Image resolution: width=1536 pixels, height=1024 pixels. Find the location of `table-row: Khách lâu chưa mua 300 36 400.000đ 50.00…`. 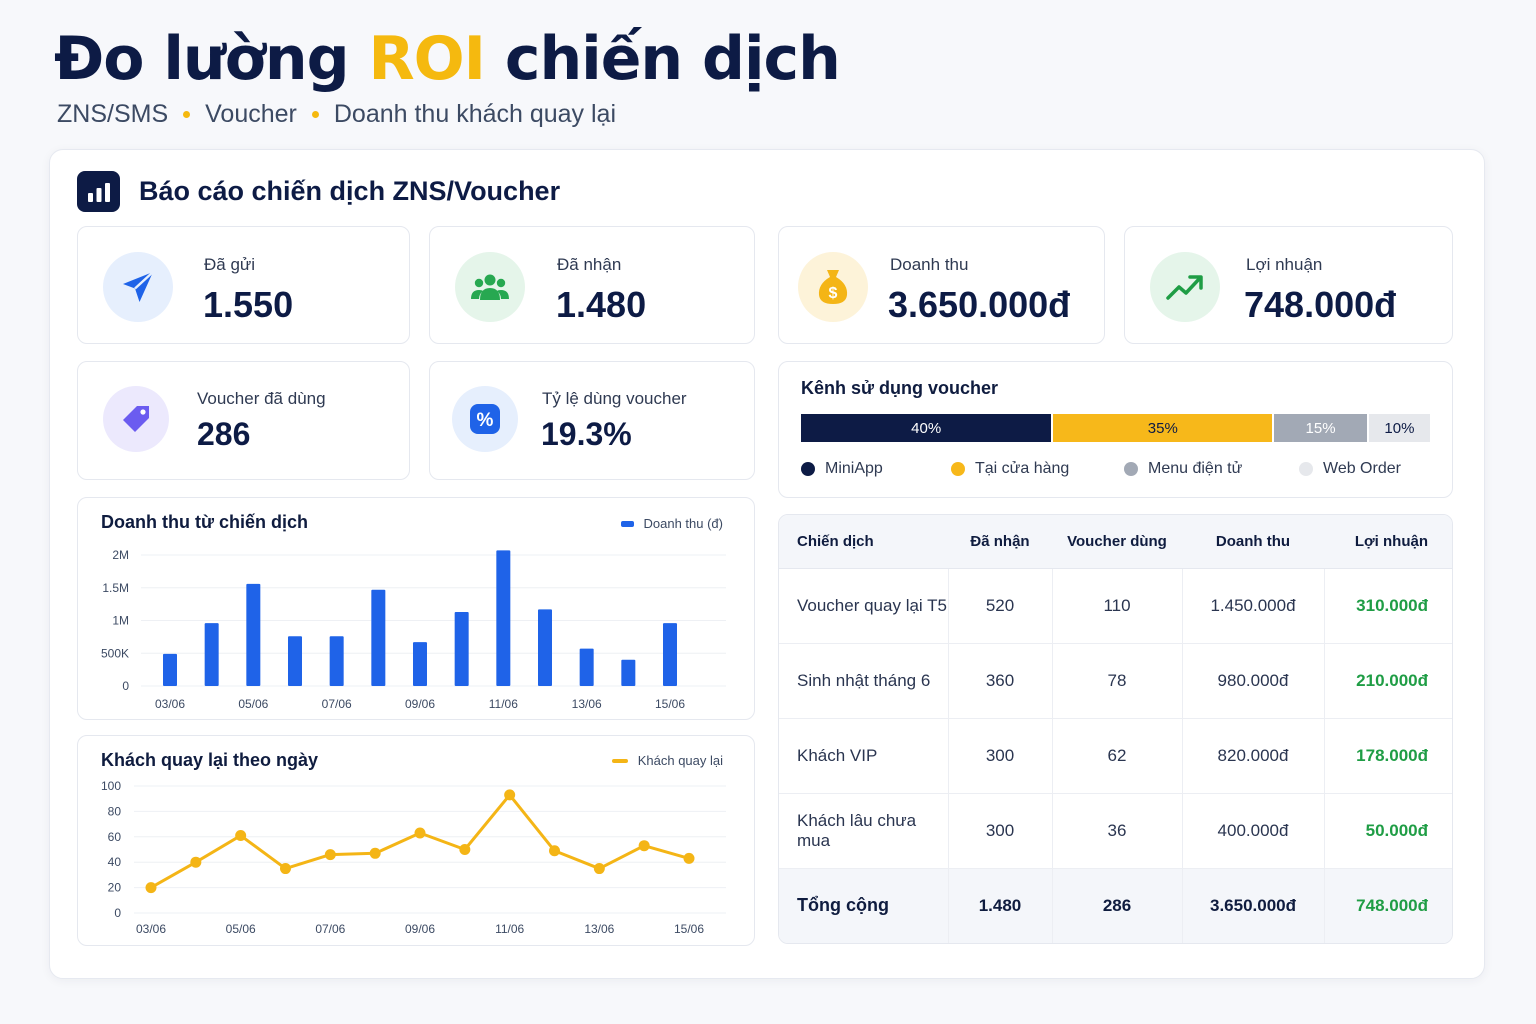

table-row: Khách lâu chưa mua 300 36 400.000đ 50.00… is located at coordinates (1115, 831).